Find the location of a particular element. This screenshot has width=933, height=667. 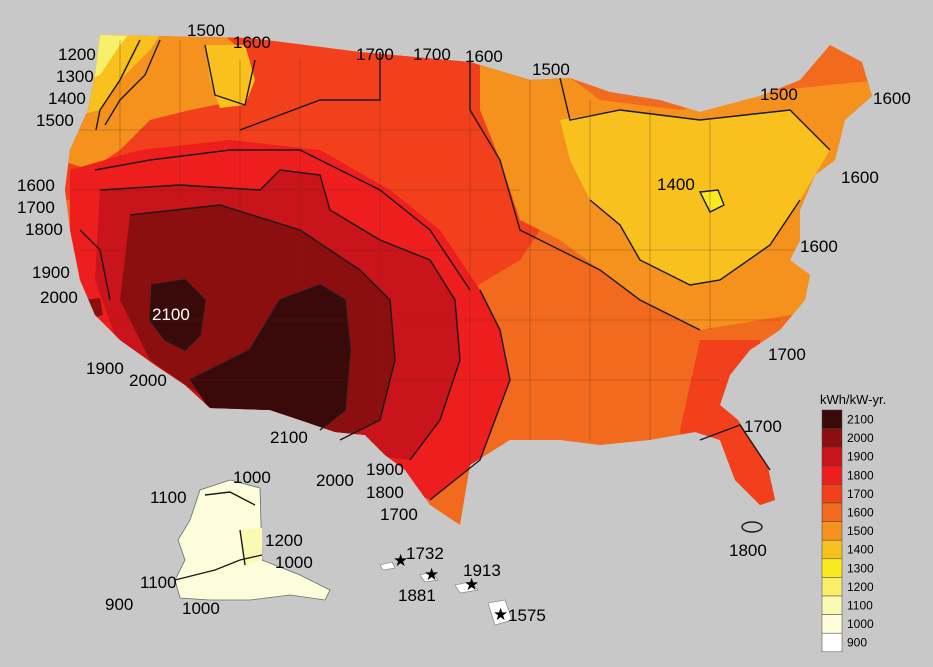

point-label: 1913 is located at coordinates (482, 570).